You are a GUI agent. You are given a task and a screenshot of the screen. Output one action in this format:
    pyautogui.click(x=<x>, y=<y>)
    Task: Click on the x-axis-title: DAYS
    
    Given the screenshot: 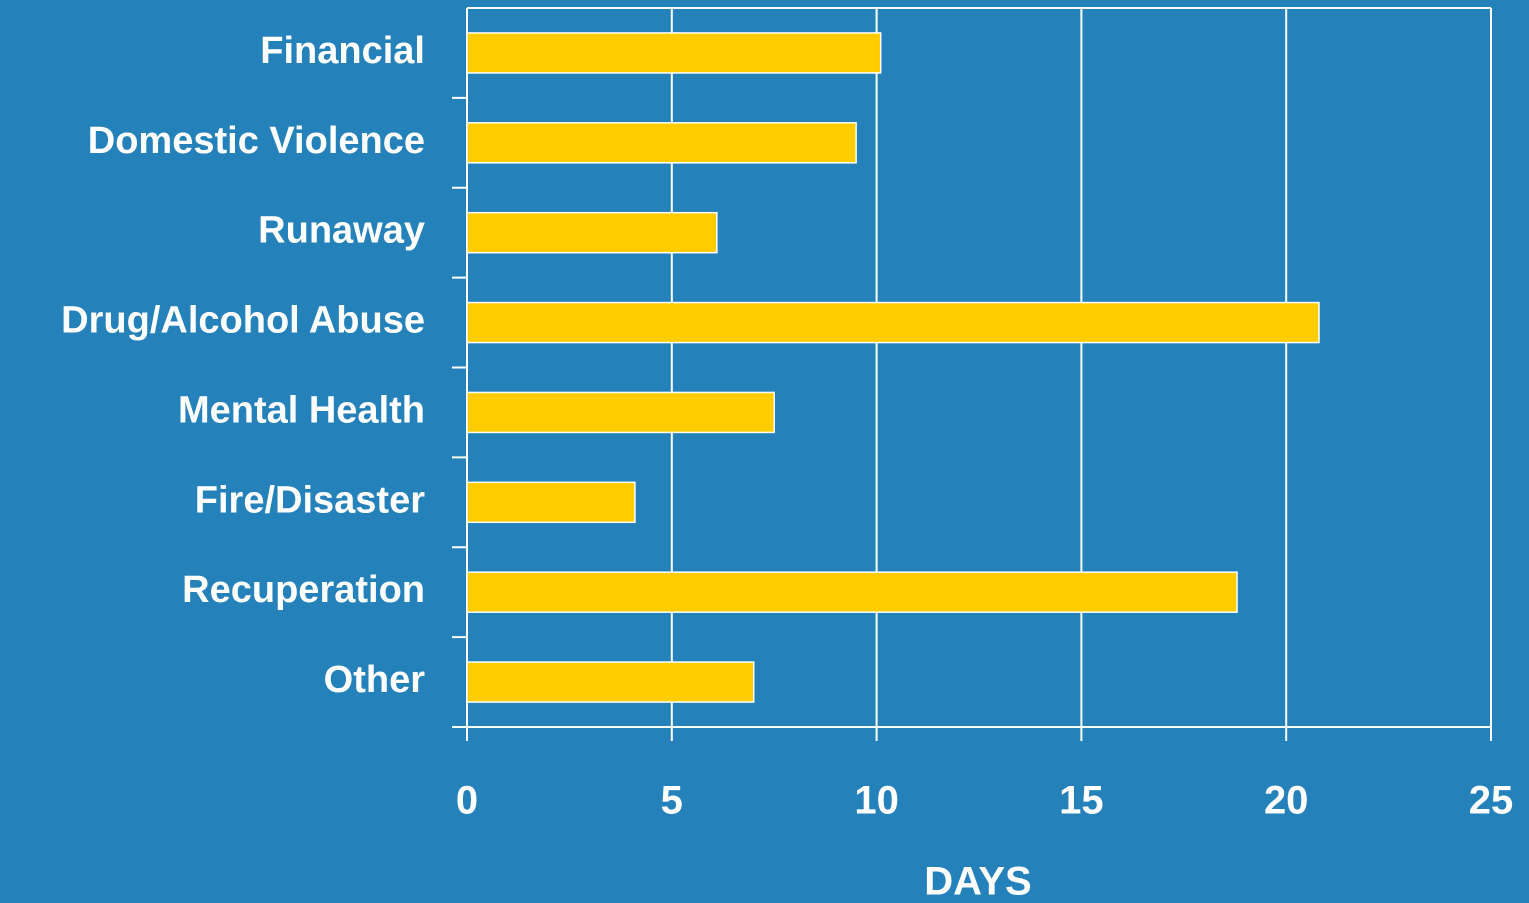 What is the action you would take?
    pyautogui.click(x=977, y=881)
    